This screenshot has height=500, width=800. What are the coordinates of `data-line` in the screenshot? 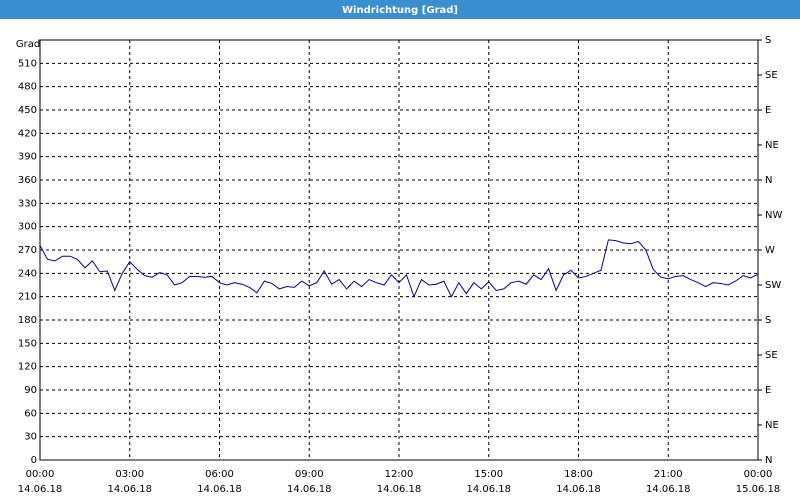 It's located at (399, 269).